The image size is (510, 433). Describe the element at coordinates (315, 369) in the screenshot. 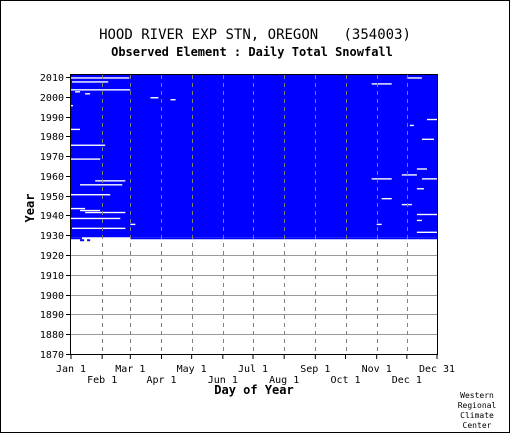

I see `x-tick-label-top-4: Sep 1` at that location.